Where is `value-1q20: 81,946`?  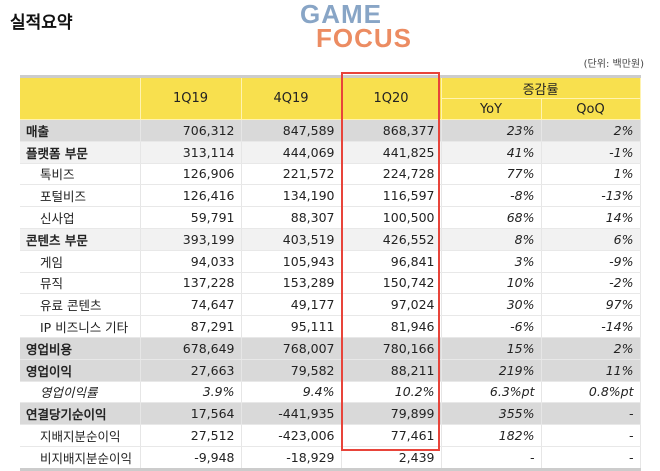
value-1q20: 81,946 is located at coordinates (391, 326).